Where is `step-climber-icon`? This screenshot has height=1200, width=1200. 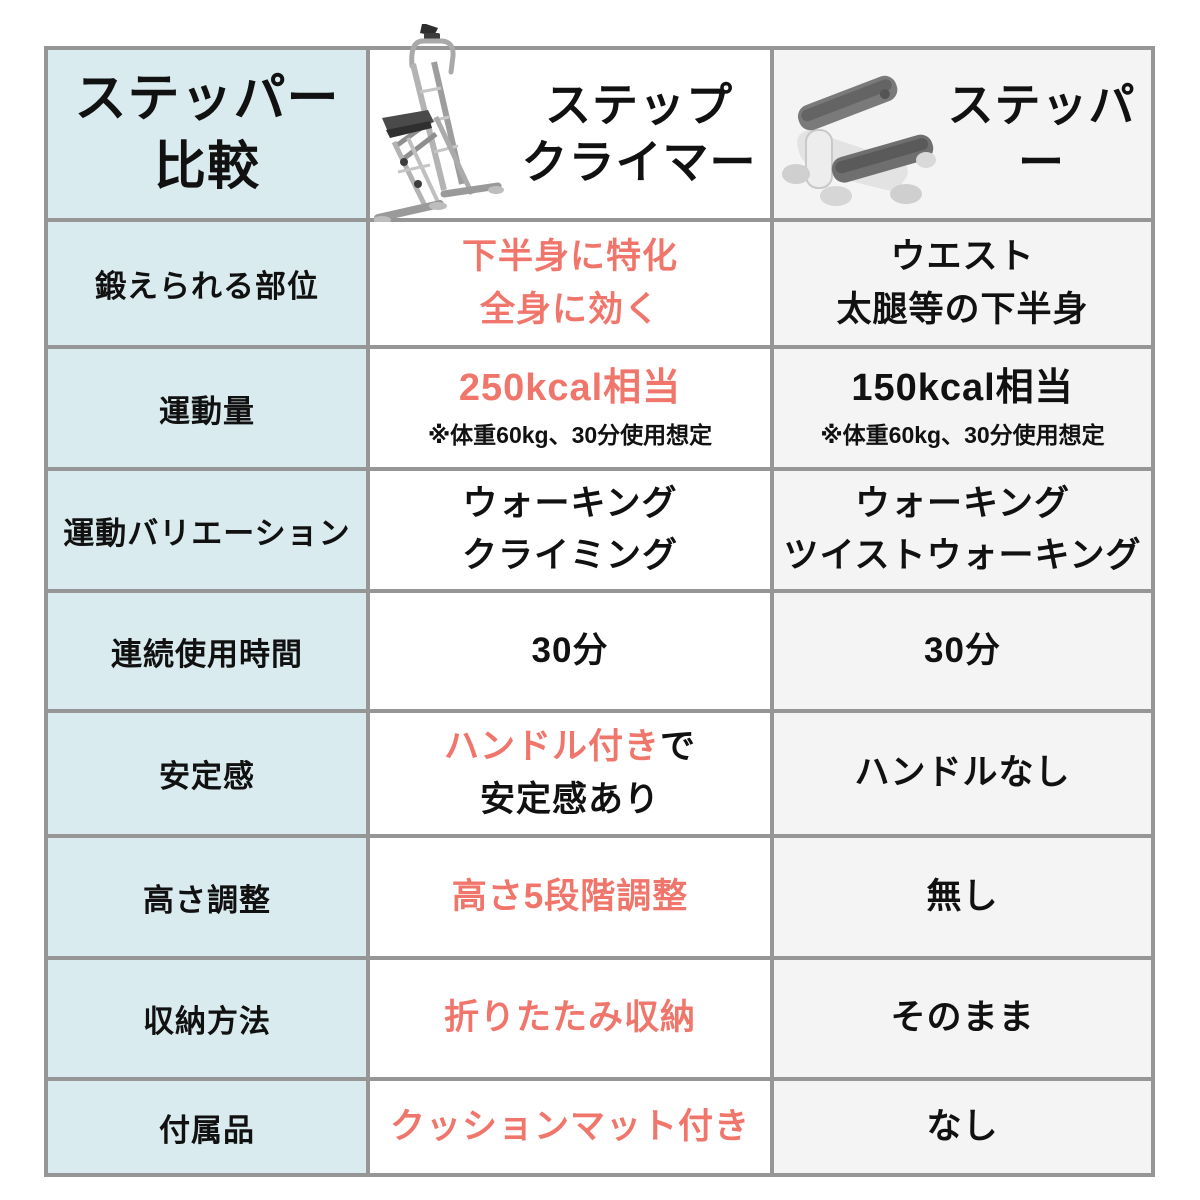
step-climber-icon is located at coordinates (439, 124).